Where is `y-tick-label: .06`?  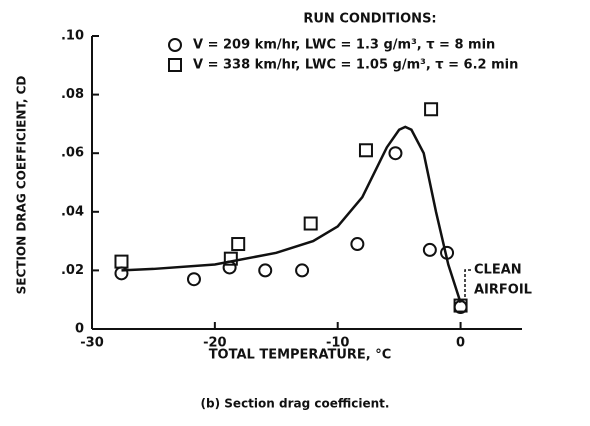
y-tick-label: .06 is located at coordinates (72, 153).